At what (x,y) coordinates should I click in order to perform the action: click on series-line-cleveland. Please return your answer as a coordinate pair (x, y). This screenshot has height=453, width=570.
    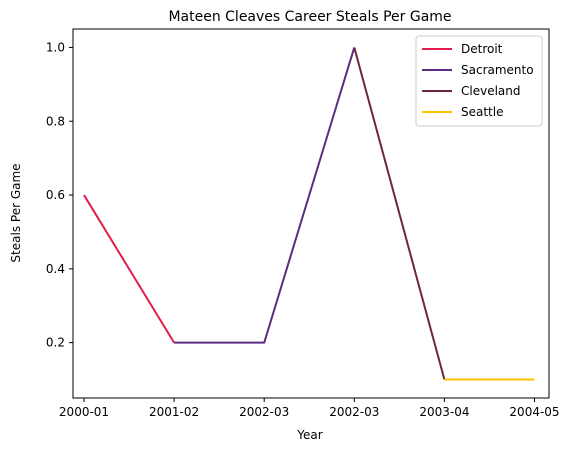
    Looking at the image, I should click on (399, 213).